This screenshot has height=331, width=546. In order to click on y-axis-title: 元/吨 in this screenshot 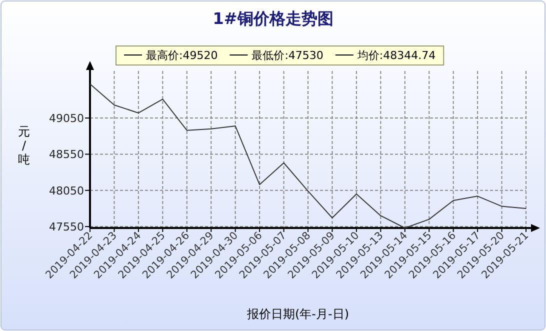, I will do `click(24, 145)`.